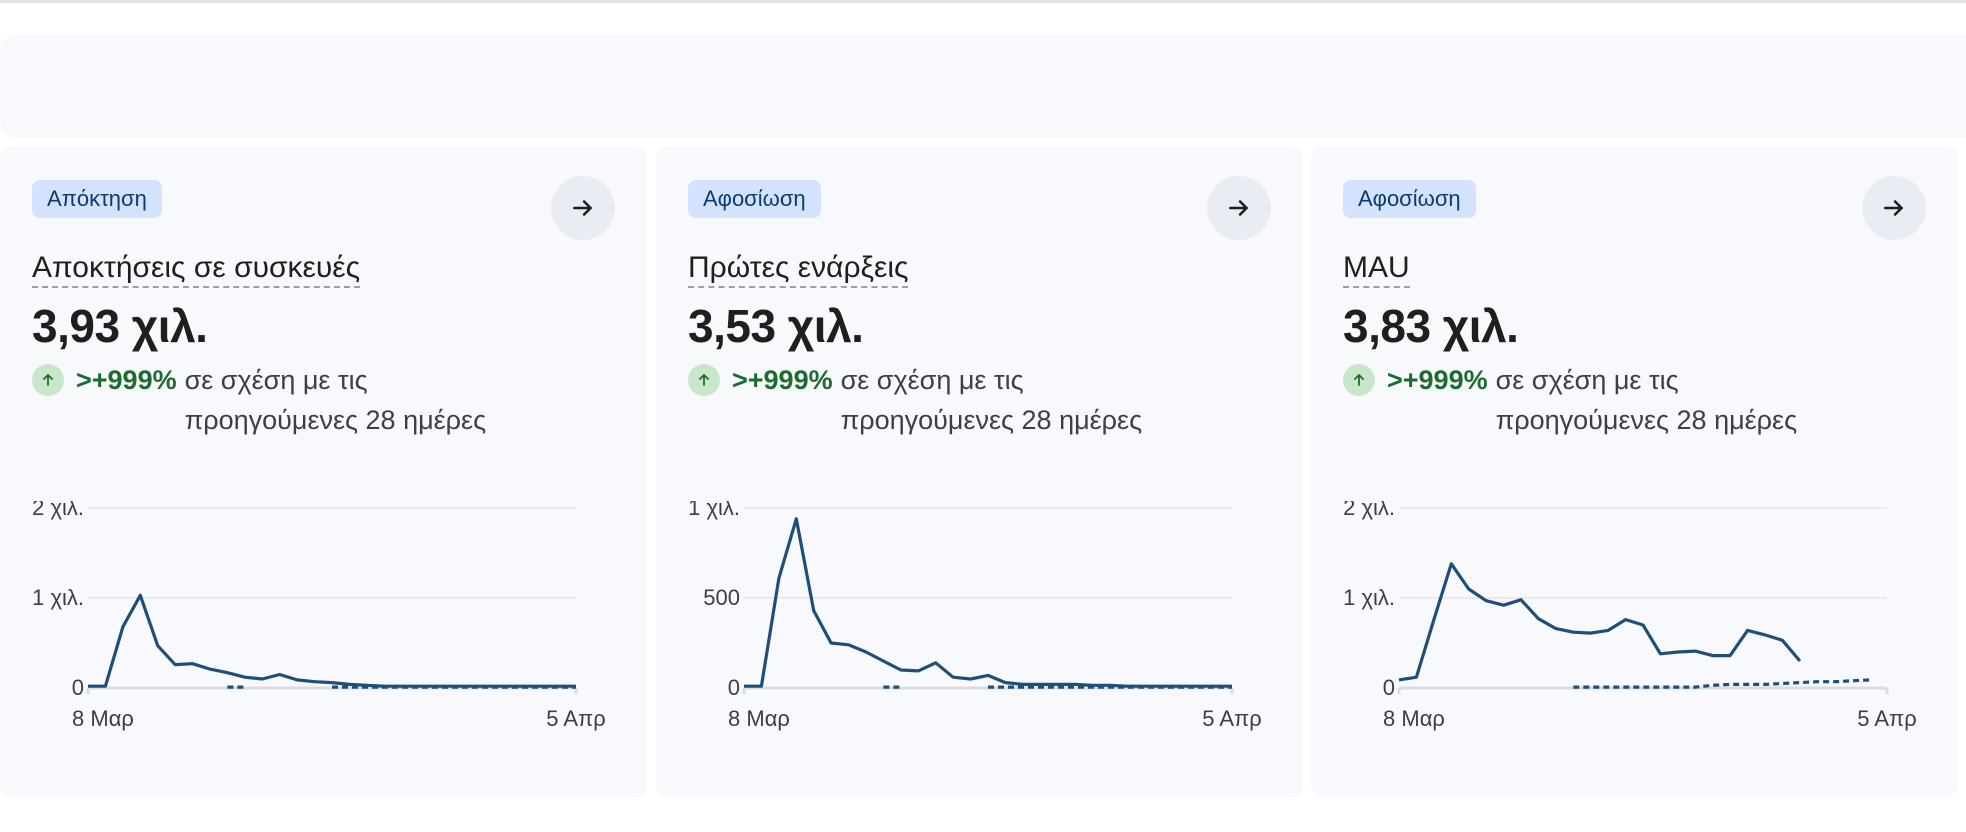  Describe the element at coordinates (97, 199) in the screenshot. I see `category-chip: Απόκτηση` at that location.